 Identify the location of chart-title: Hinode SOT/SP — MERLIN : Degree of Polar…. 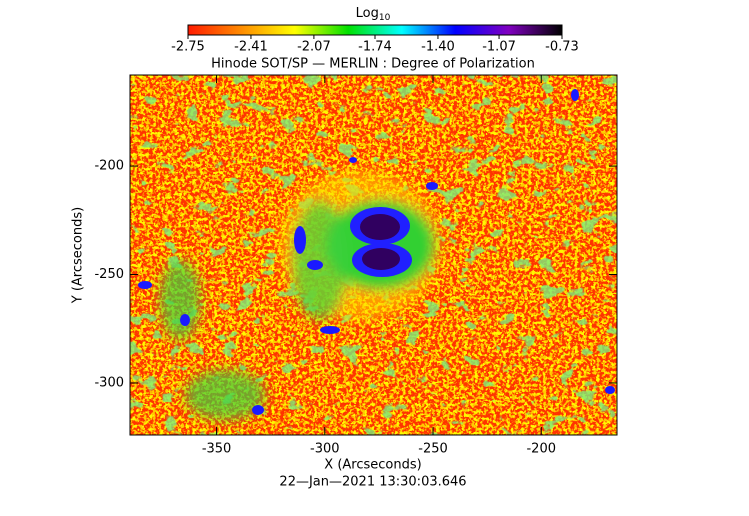
(373, 64).